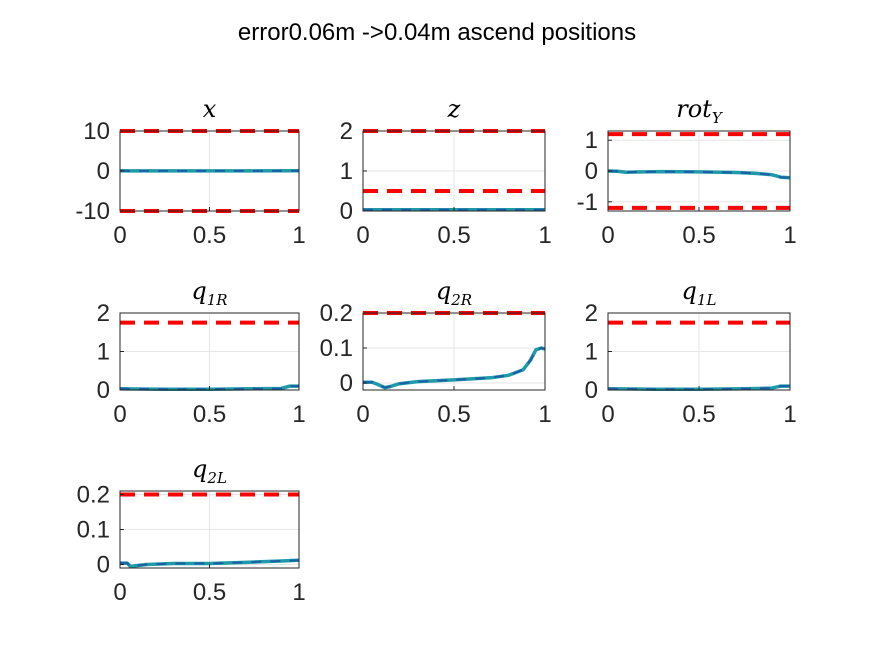  Describe the element at coordinates (446, 172) in the screenshot. I see `subplot-2: 0 0.5 1 0 1 2 z` at that location.